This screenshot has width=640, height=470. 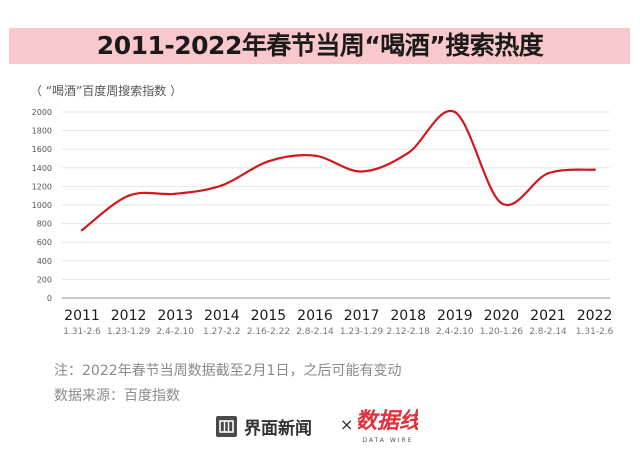 What do you see at coordinates (228, 371) in the screenshot?
I see `chart-note: 注：2022年春节当周数据截至2月1日，之后可能有变动` at bounding box center [228, 371].